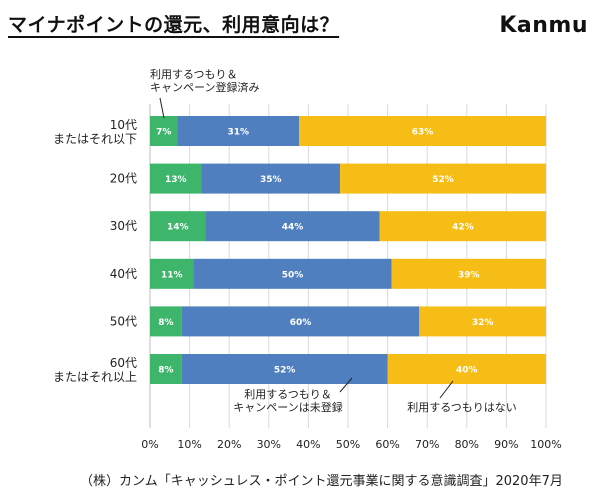  Describe the element at coordinates (427, 444) in the screenshot. I see `x-tick-label: 70%` at that location.